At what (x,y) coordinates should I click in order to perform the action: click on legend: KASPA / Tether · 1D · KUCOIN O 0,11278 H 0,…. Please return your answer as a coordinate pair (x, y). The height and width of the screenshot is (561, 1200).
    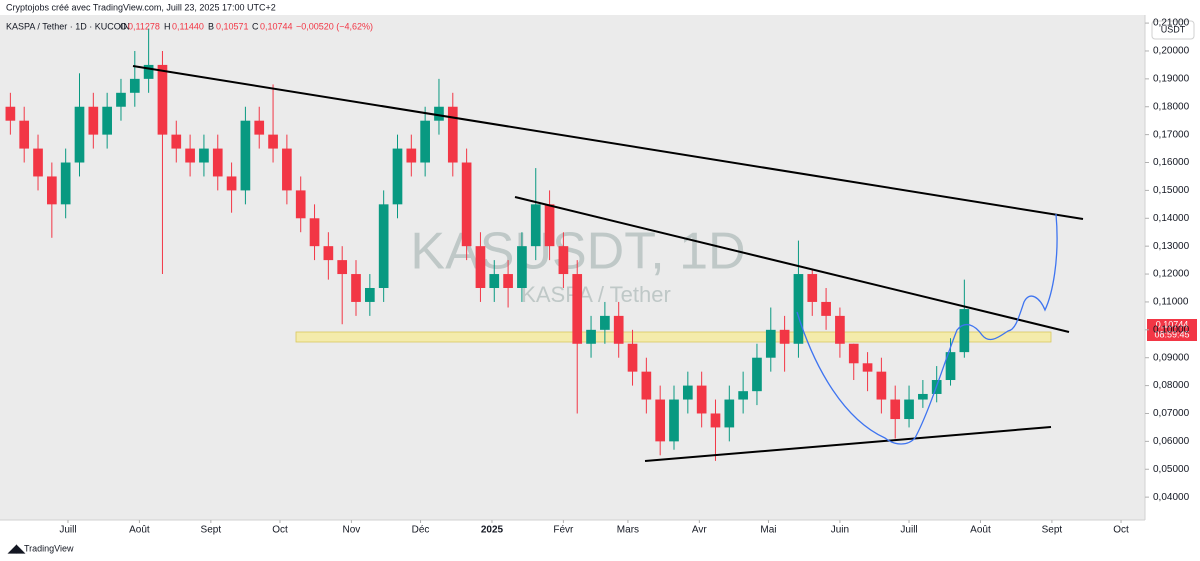
    Looking at the image, I should click on (189, 26).